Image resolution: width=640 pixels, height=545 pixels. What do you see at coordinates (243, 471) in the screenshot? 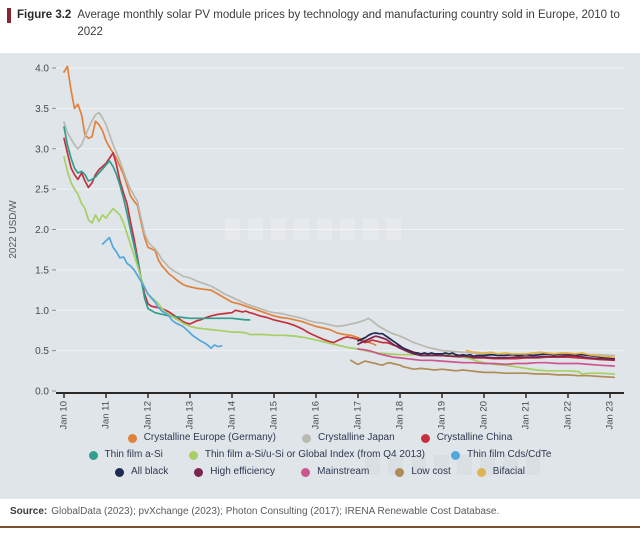
I see `legend-label: High efficiency` at bounding box center [243, 471].